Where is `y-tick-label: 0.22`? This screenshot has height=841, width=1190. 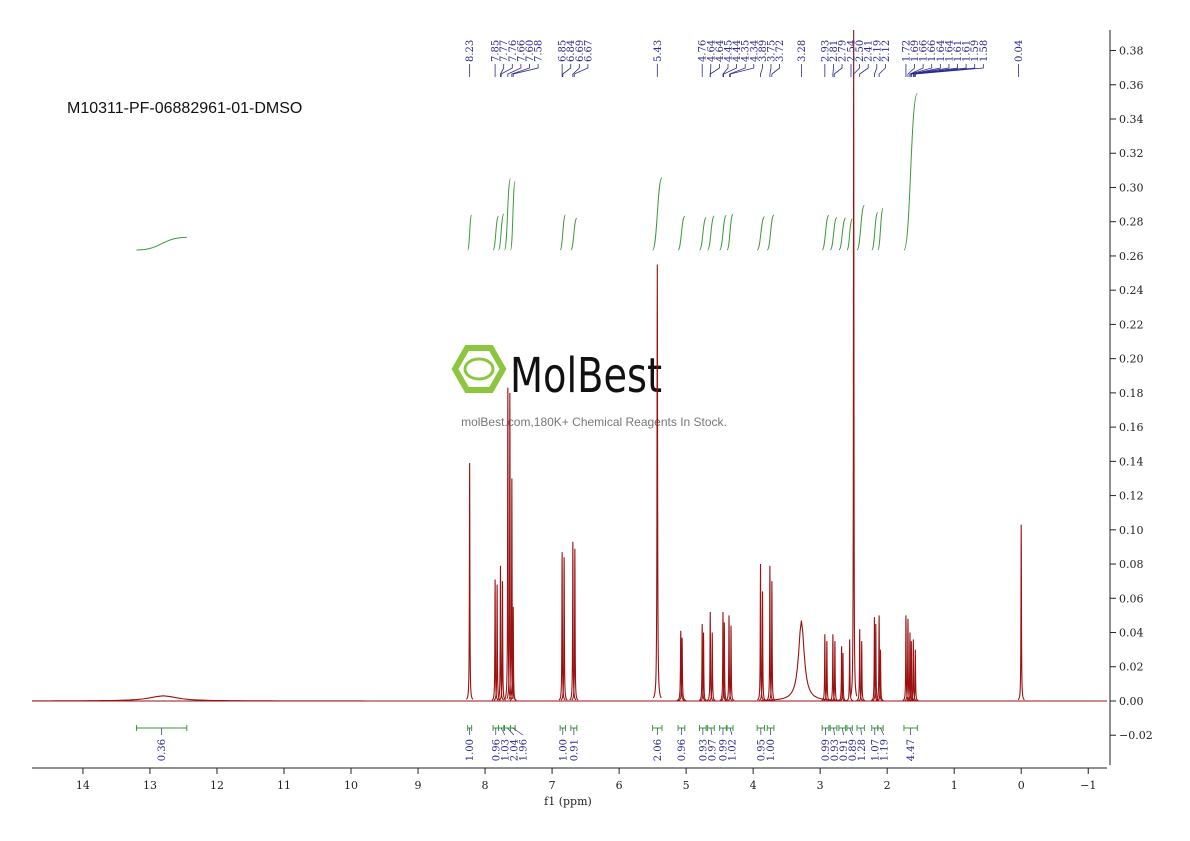
y-tick-label: 0.22 is located at coordinates (1131, 324).